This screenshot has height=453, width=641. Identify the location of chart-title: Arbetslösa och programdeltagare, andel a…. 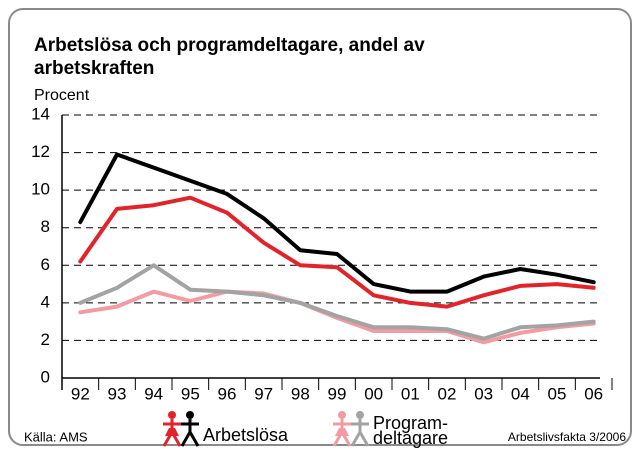
(229, 45).